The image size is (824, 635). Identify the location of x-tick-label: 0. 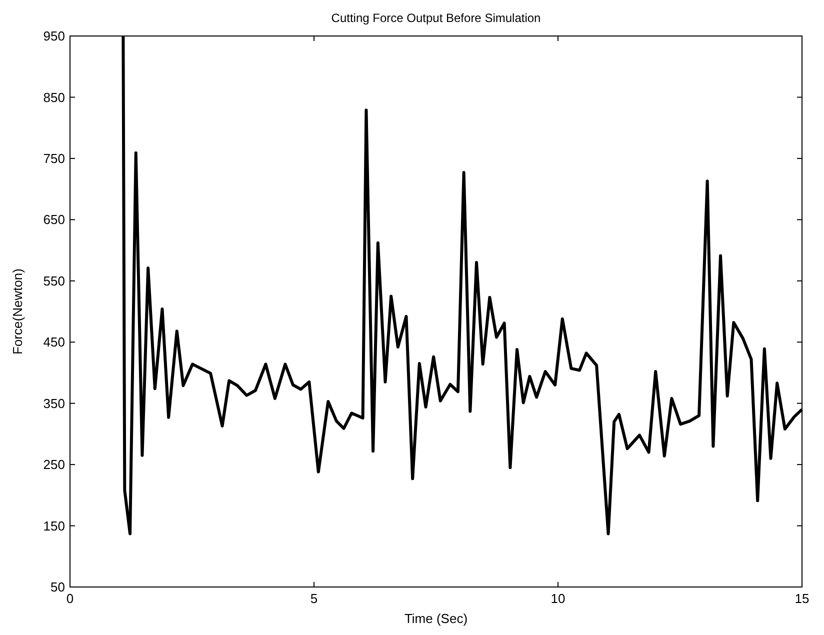
(70, 598).